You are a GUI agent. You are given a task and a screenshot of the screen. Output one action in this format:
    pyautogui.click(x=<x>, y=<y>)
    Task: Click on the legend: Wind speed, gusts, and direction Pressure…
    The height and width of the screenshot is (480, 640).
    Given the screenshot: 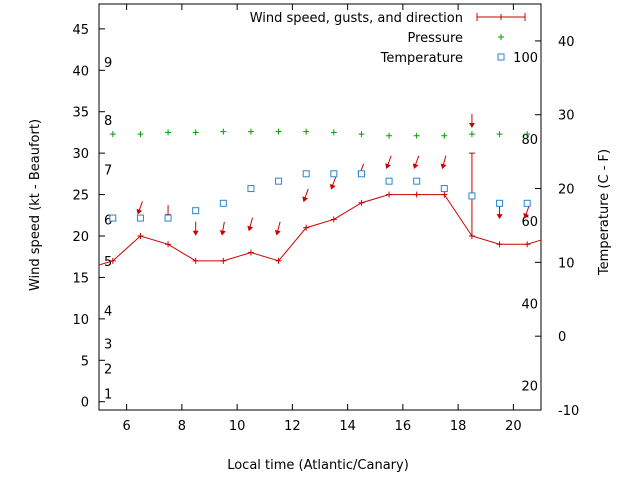 What is the action you would take?
    pyautogui.click(x=388, y=38)
    